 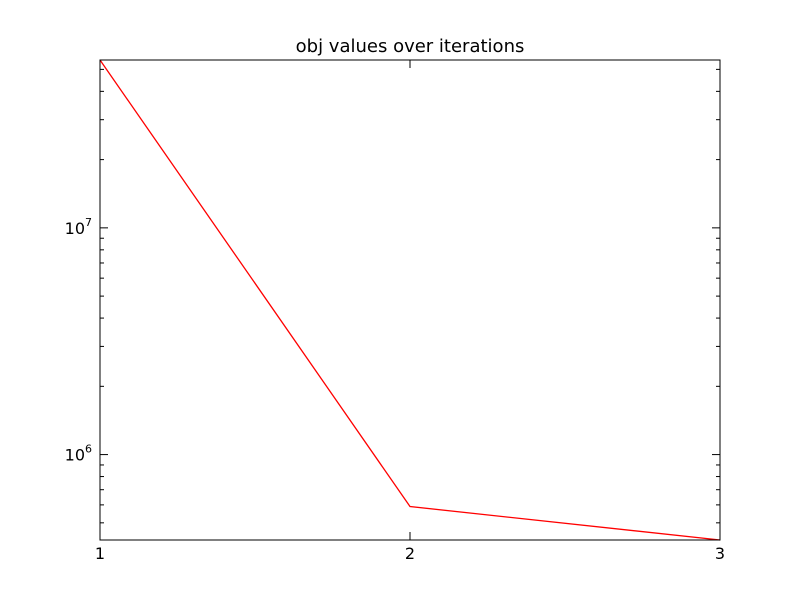 I want to click on x-tick-label: 2, so click(x=410, y=553).